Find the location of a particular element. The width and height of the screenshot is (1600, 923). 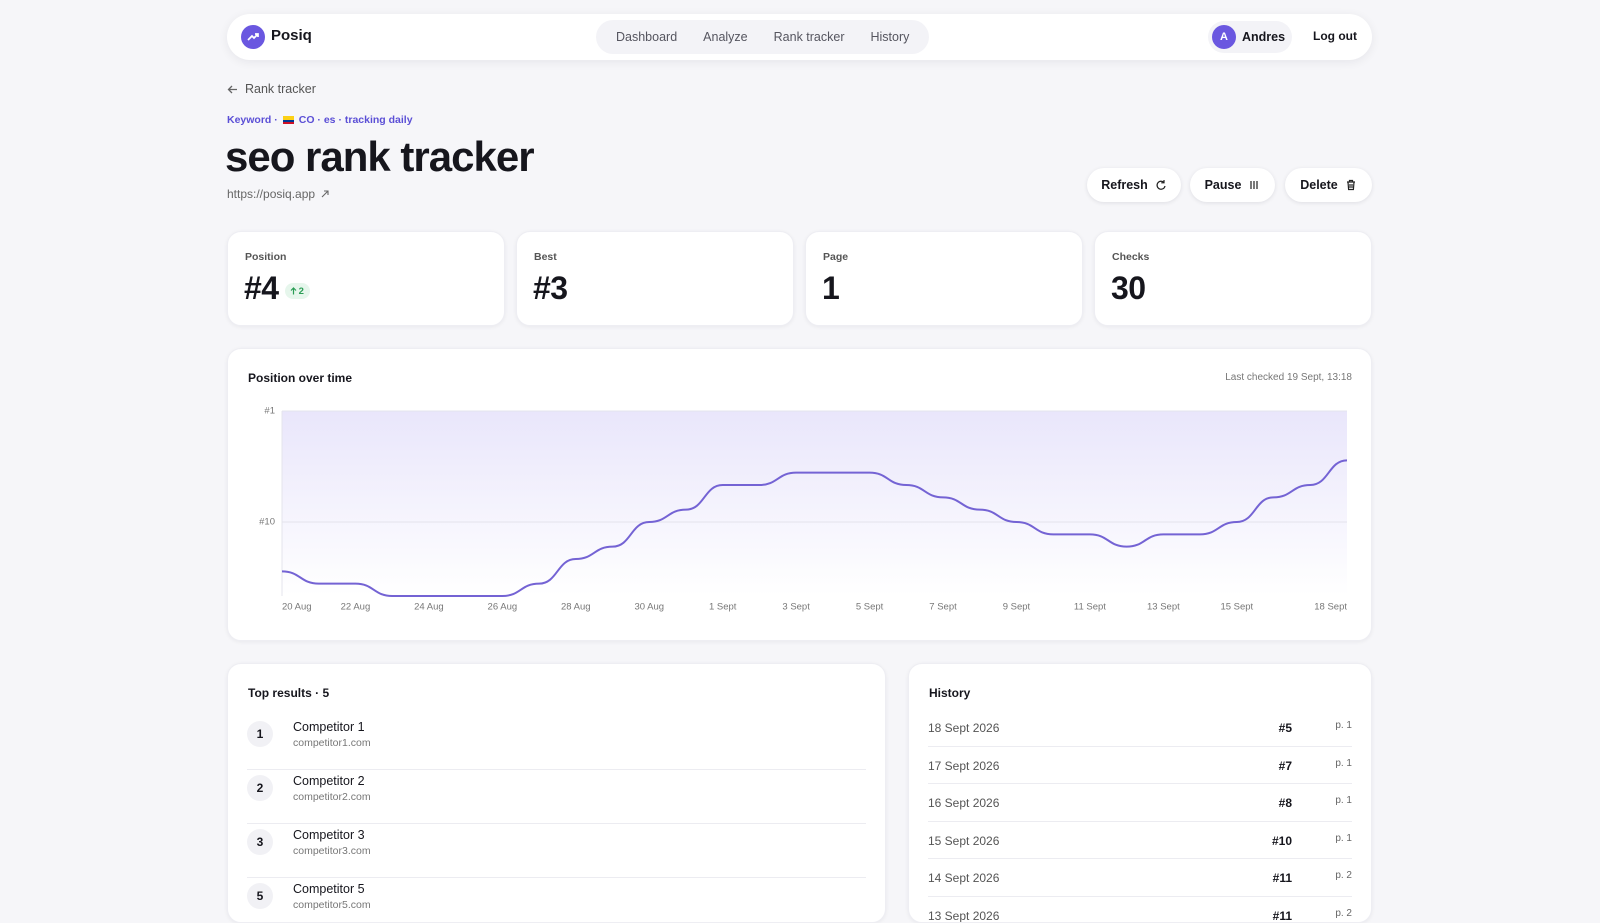

change-value: 2 is located at coordinates (301, 291).